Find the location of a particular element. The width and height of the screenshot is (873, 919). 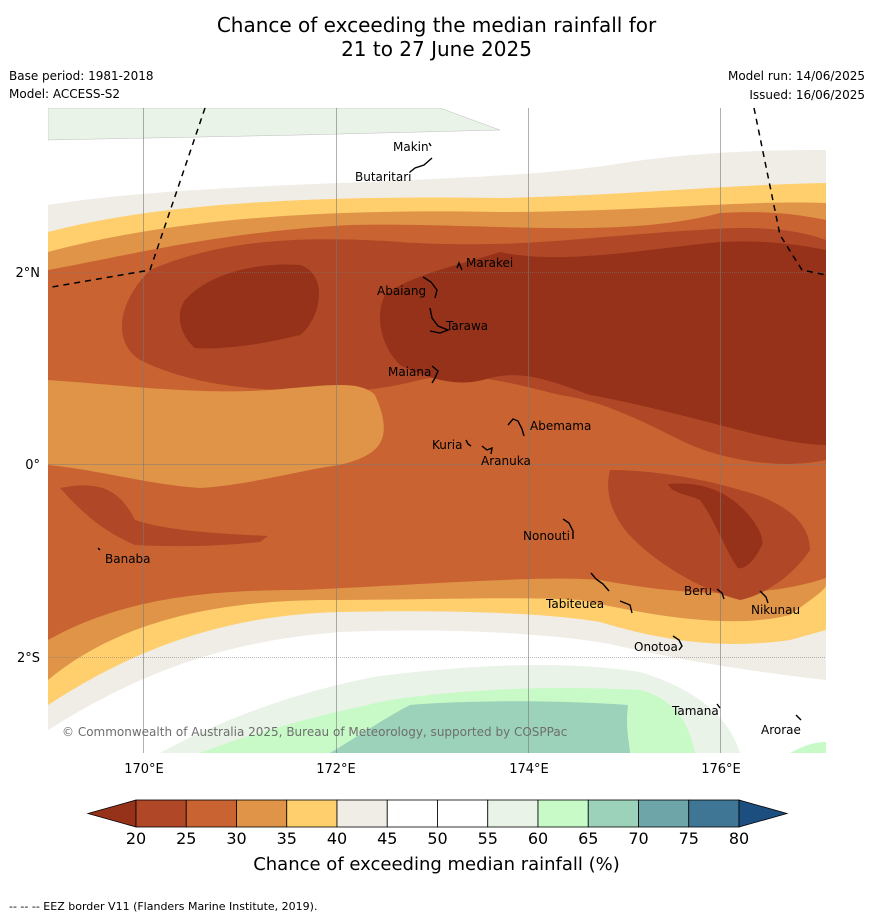

label-nikunau: Nikunau is located at coordinates (775, 610).